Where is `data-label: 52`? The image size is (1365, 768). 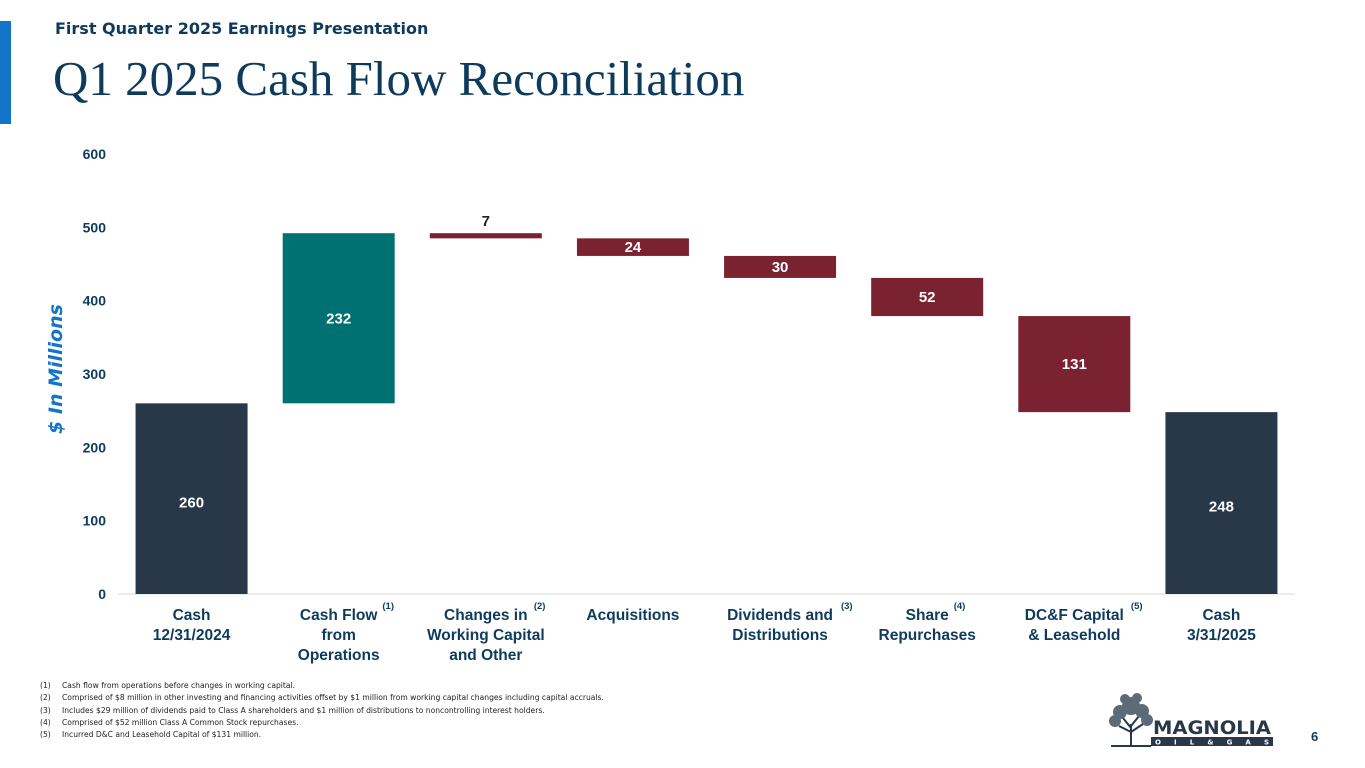
data-label: 52 is located at coordinates (927, 297).